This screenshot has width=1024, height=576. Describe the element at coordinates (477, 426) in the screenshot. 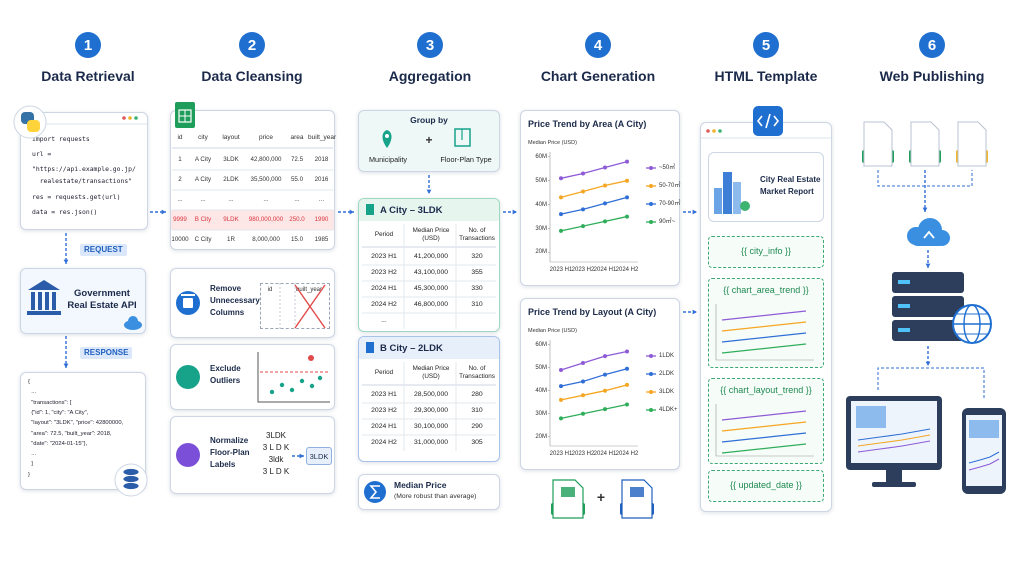

I see `aggregate-cell: 290` at that location.